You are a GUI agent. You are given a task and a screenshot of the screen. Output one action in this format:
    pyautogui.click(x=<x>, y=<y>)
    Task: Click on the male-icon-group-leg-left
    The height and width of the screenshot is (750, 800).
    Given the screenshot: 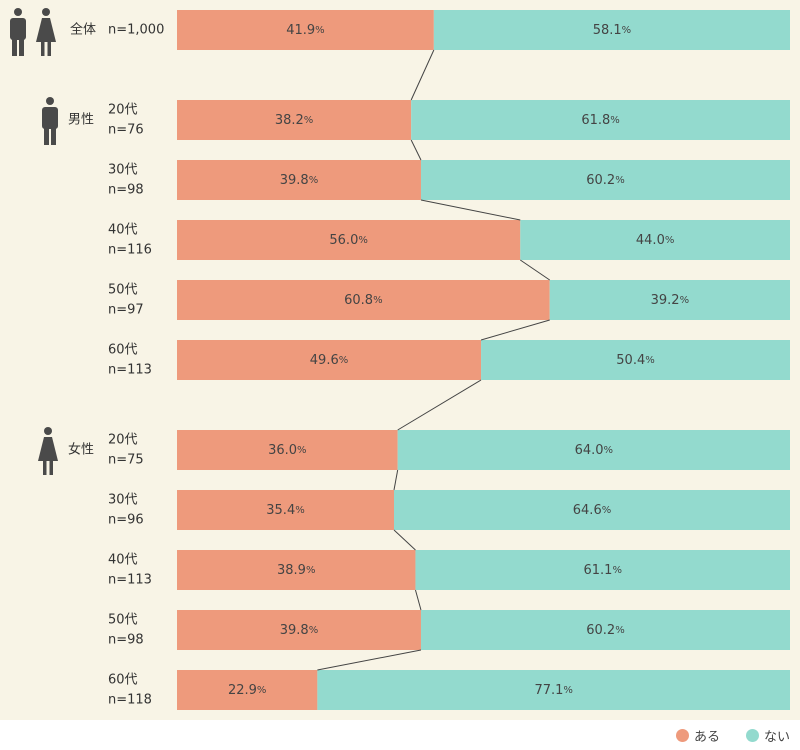 What is the action you would take?
    pyautogui.click(x=46, y=135)
    